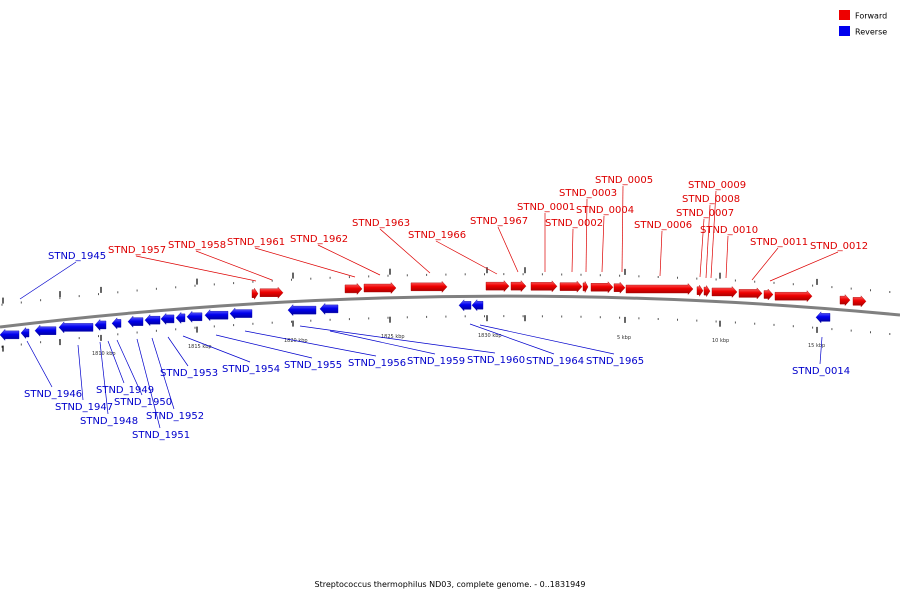 The image size is (900, 600). Describe the element at coordinates (779, 242) in the screenshot. I see `forward-gene-label: STND_0011` at that location.